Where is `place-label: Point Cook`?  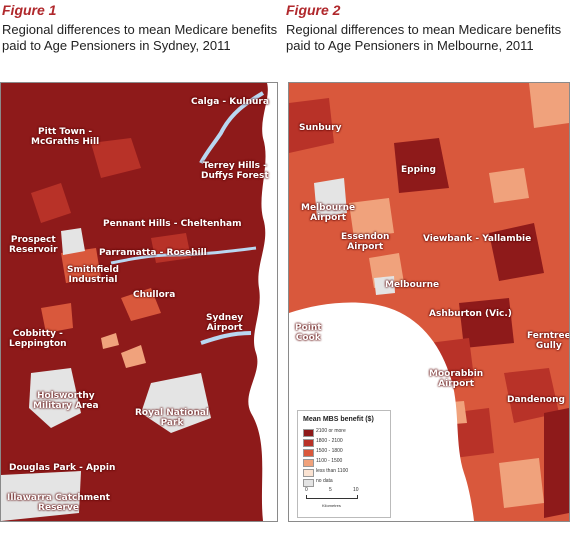
place-label: Point Cook is located at coordinates (308, 333).